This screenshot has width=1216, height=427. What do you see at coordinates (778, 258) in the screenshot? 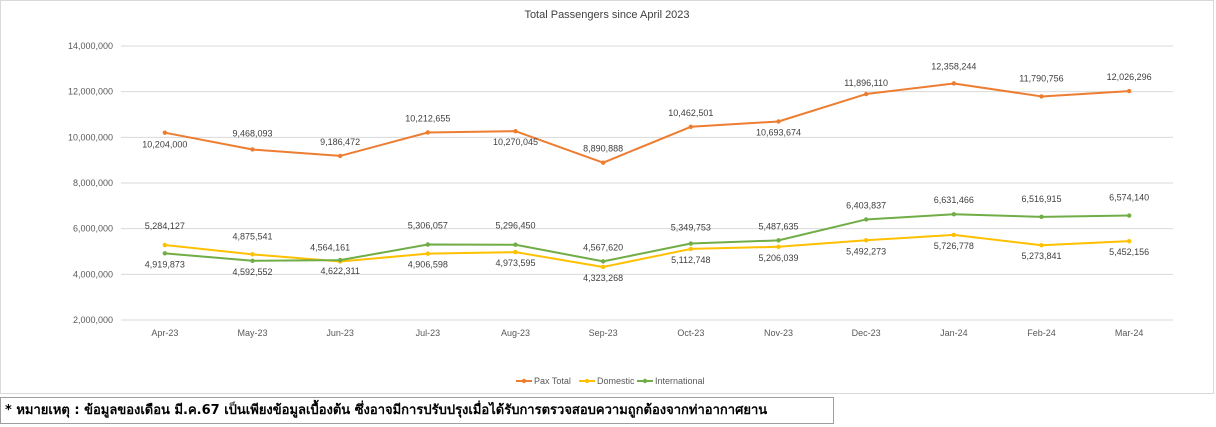
I see `data-label: 5,206,039` at bounding box center [778, 258].